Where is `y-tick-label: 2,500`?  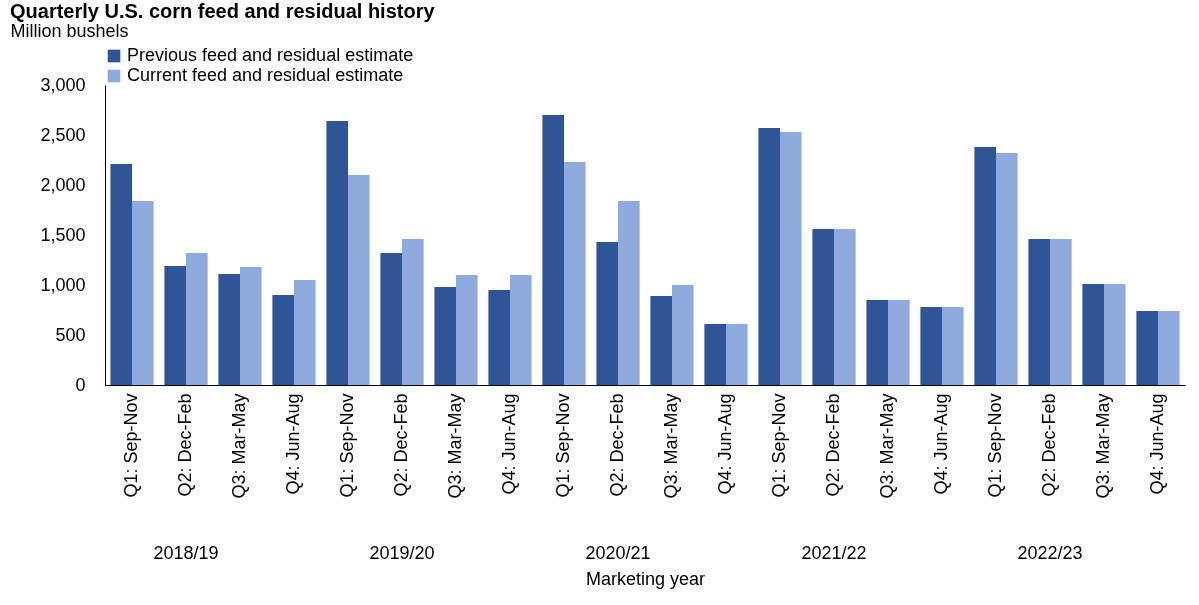 y-tick-label: 2,500 is located at coordinates (63, 134).